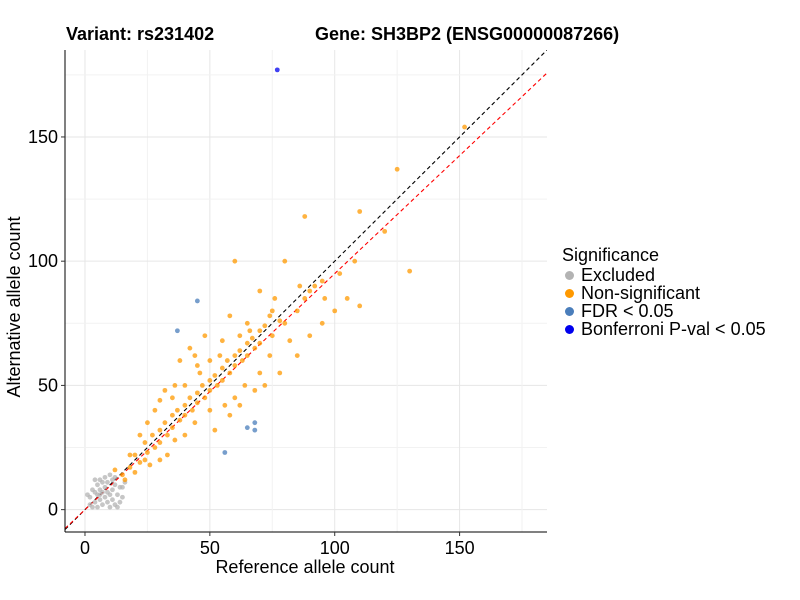  Describe the element at coordinates (611, 255) in the screenshot. I see `legend-title: Significance` at that location.